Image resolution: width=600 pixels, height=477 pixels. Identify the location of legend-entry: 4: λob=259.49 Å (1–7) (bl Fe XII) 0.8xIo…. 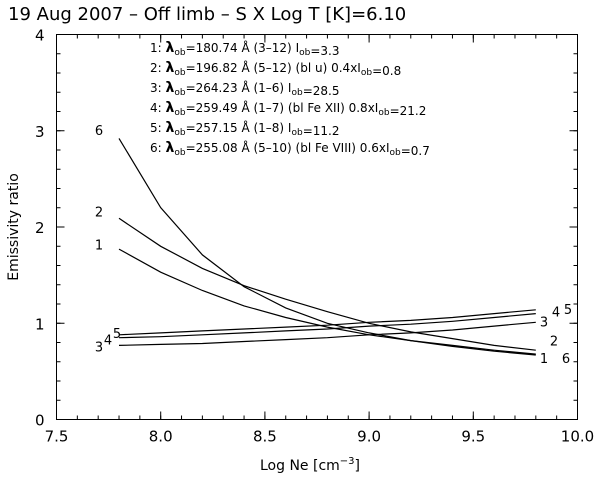
(288, 109).